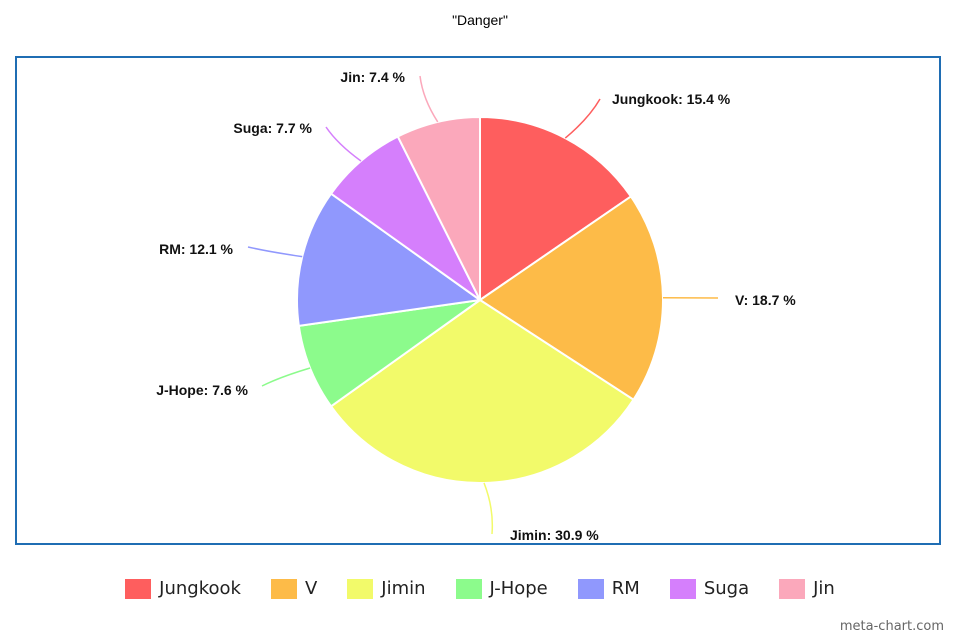  What do you see at coordinates (480, 20) in the screenshot?
I see `chart-title: "Danger"` at bounding box center [480, 20].